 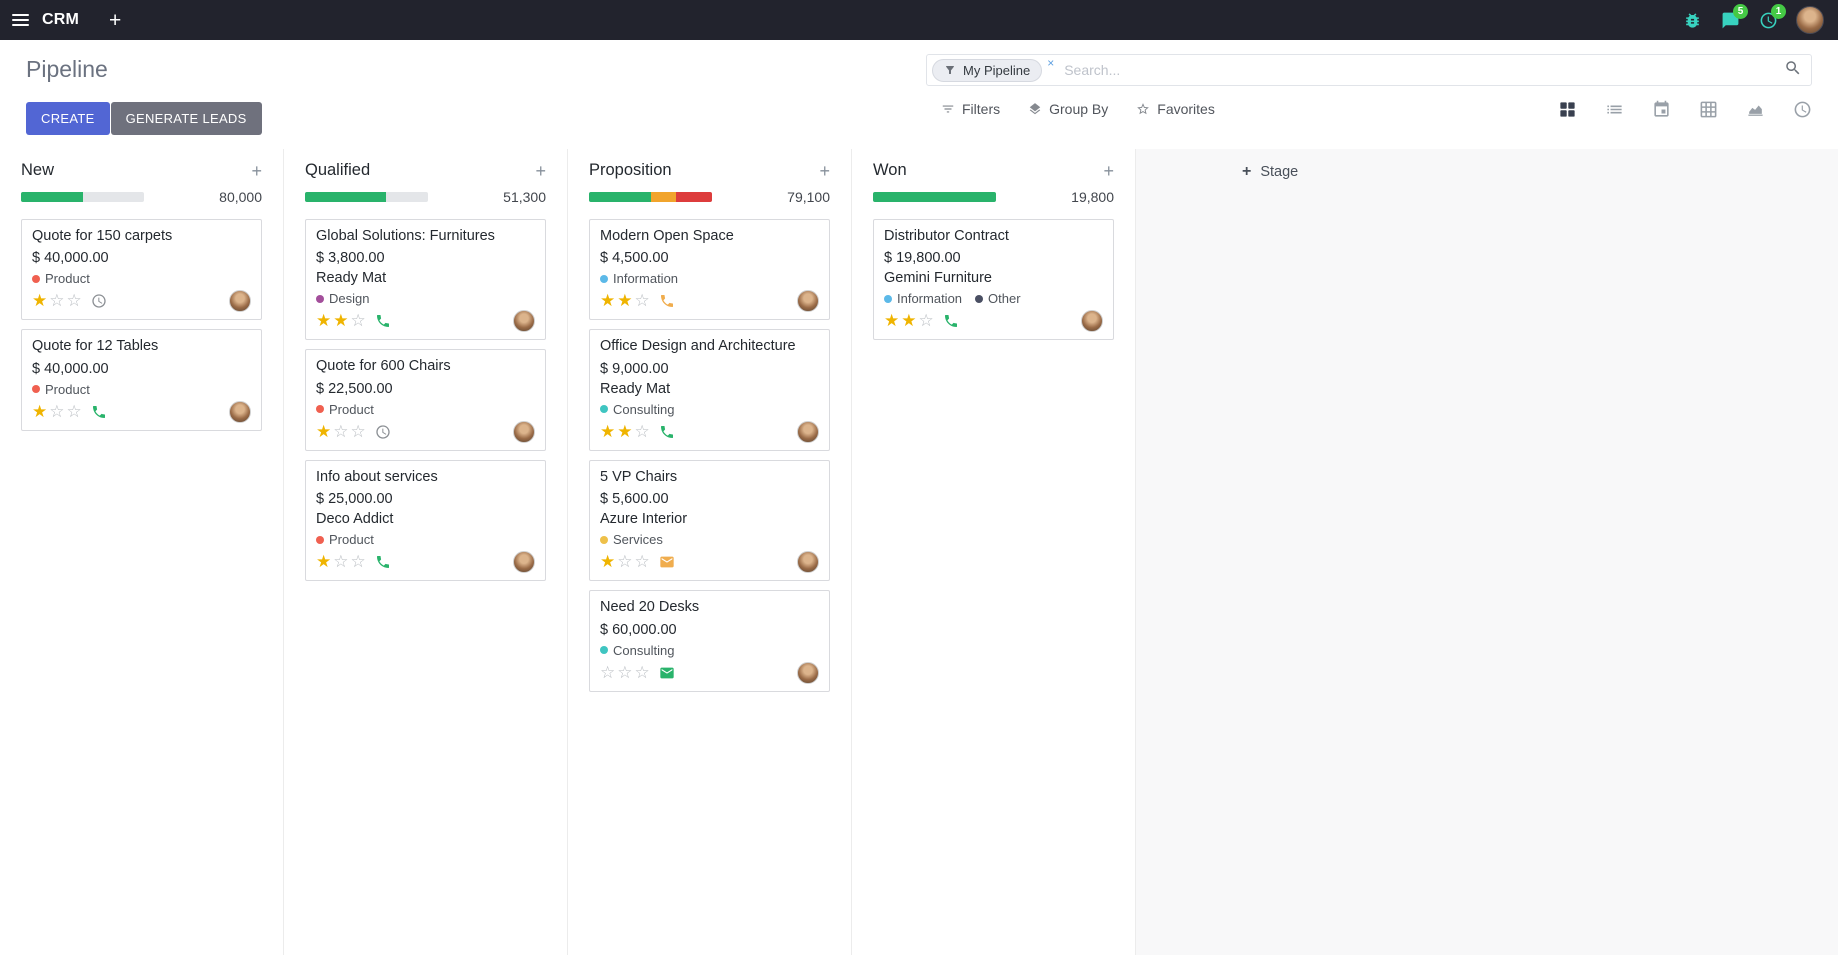 I want to click on tag-services: Services, so click(x=631, y=539).